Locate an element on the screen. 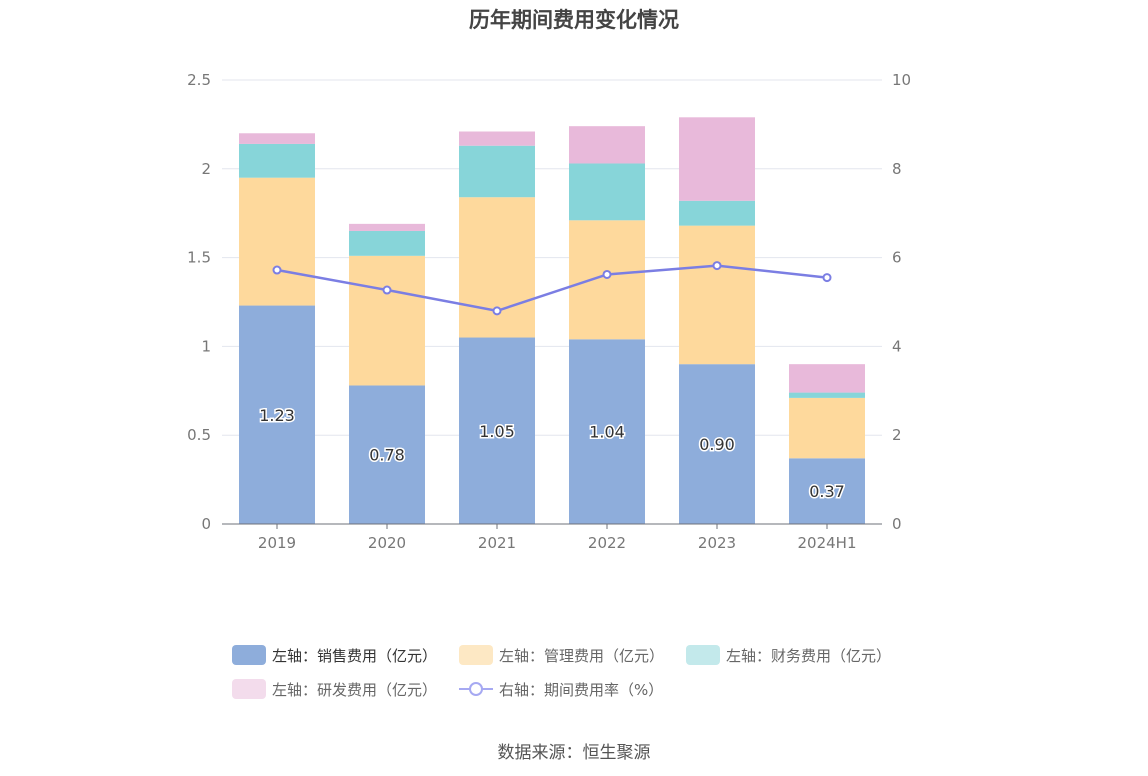  bar-segment-s1-2024H1 is located at coordinates (827, 428).